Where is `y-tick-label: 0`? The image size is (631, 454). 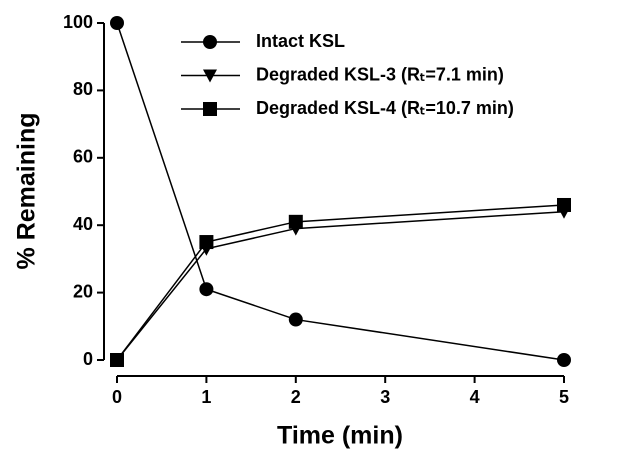
y-tick-label: 0 is located at coordinates (88, 359).